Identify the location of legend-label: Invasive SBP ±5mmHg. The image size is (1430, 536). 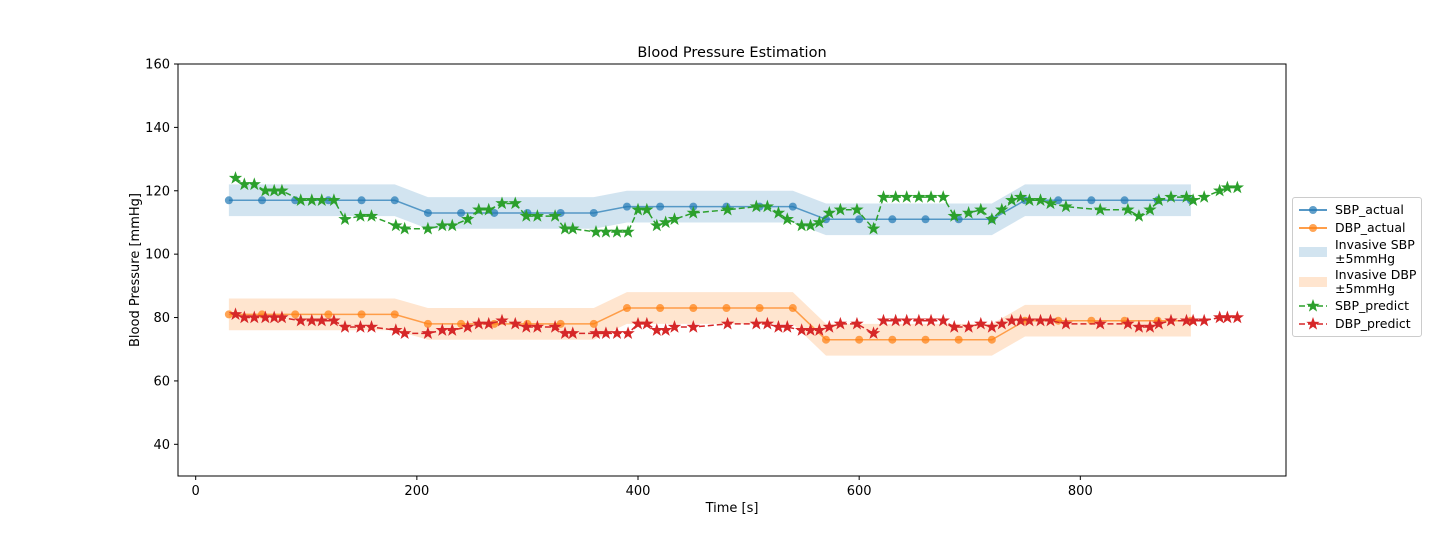
(1375, 251).